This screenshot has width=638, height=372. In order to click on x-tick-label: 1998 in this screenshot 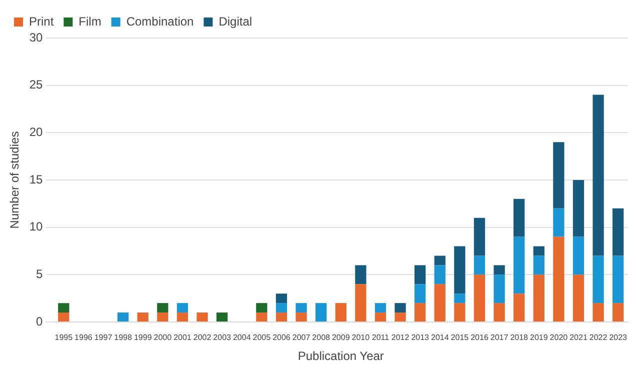, I will do `click(123, 337)`.